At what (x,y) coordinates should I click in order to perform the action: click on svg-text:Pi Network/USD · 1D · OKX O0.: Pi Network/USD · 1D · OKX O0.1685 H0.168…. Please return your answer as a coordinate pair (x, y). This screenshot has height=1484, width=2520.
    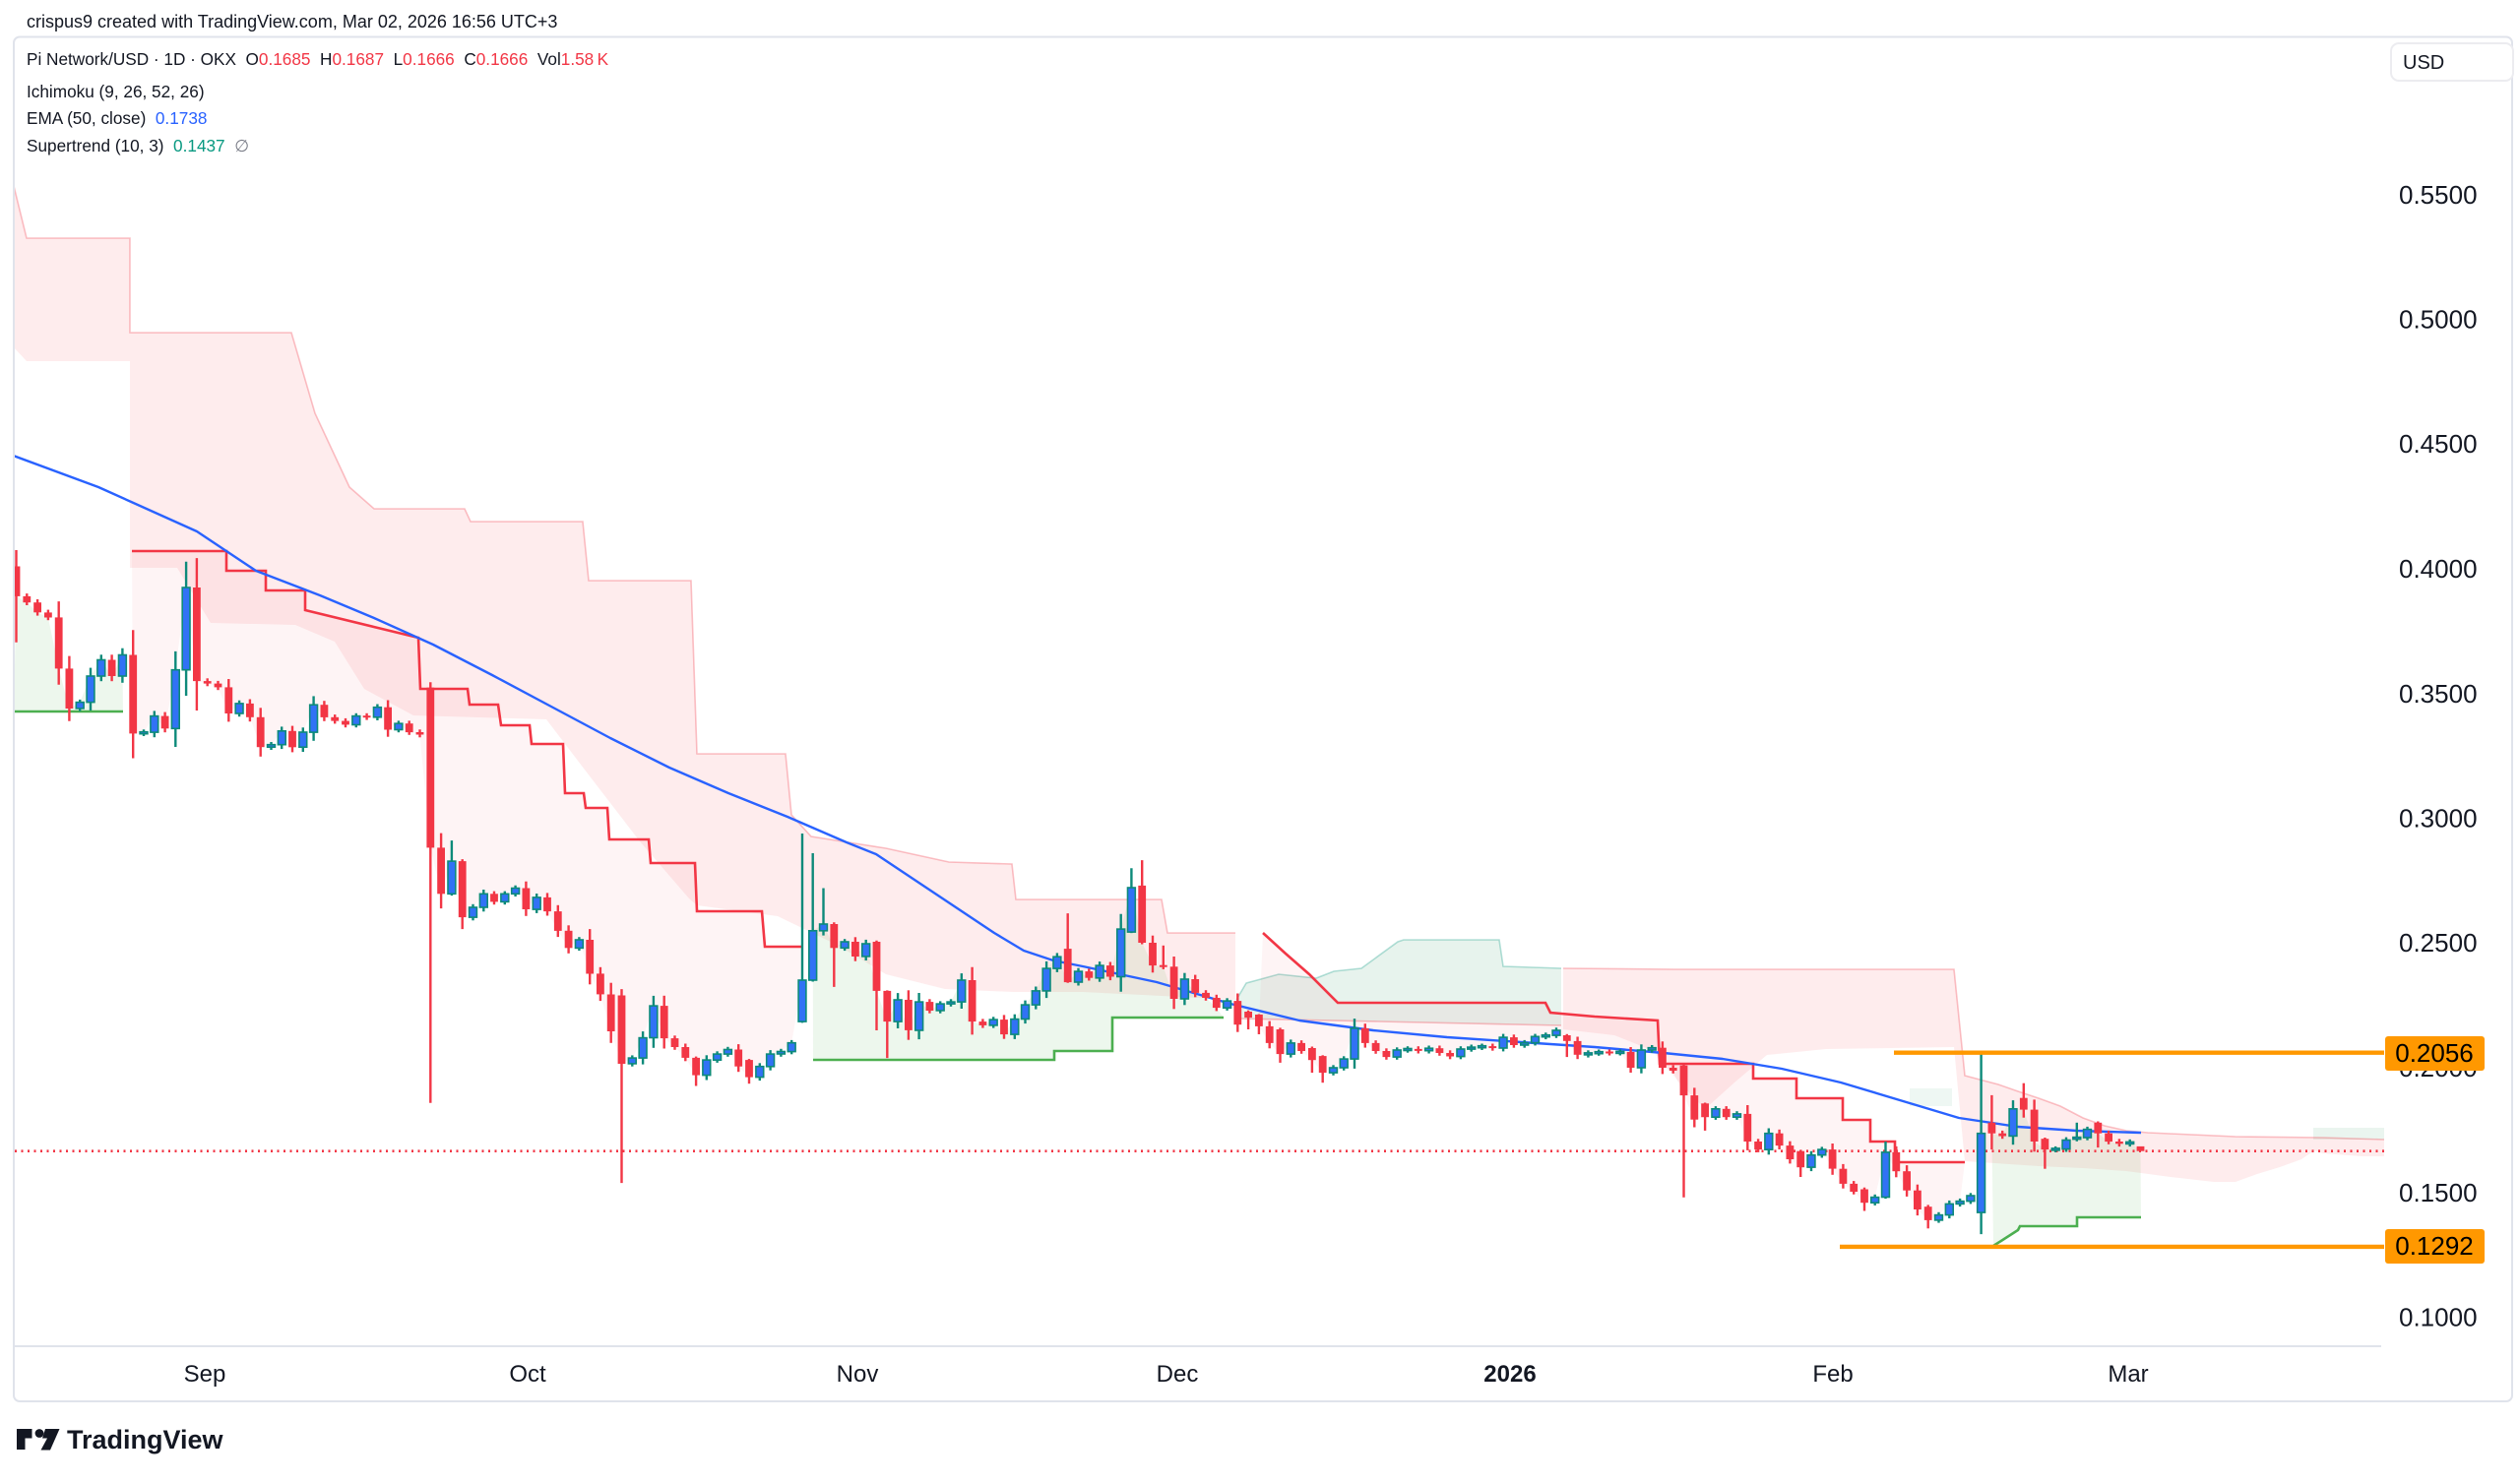
    Looking at the image, I should click on (318, 59).